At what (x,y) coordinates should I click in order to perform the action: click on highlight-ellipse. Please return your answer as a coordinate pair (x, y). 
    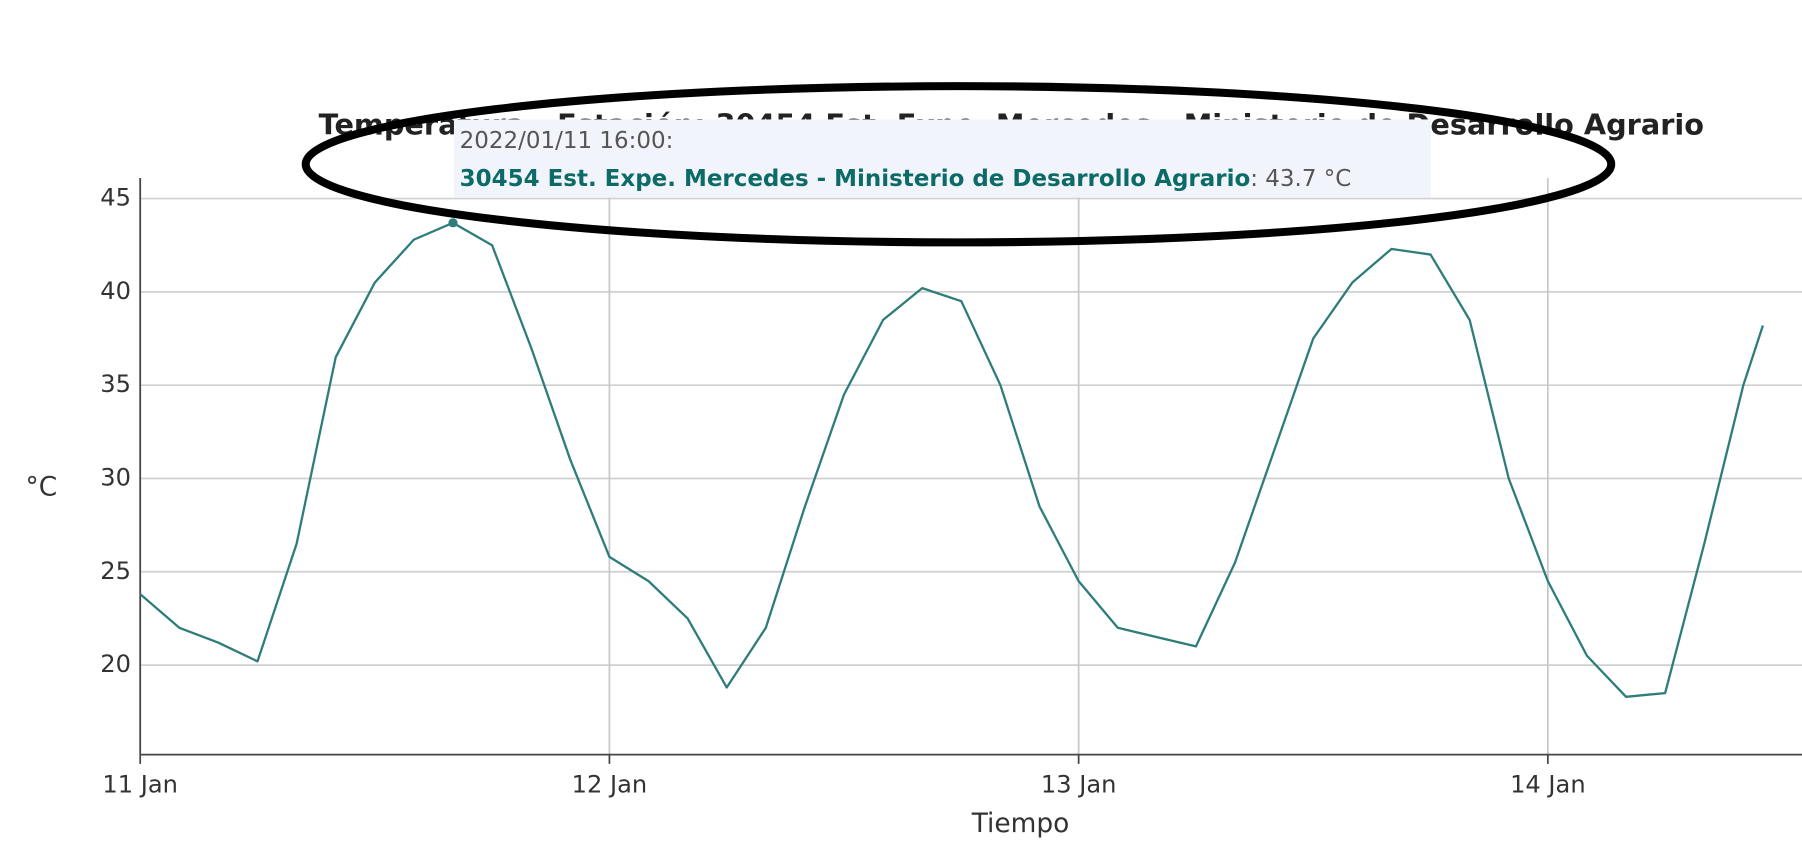
    Looking at the image, I should click on (958, 164).